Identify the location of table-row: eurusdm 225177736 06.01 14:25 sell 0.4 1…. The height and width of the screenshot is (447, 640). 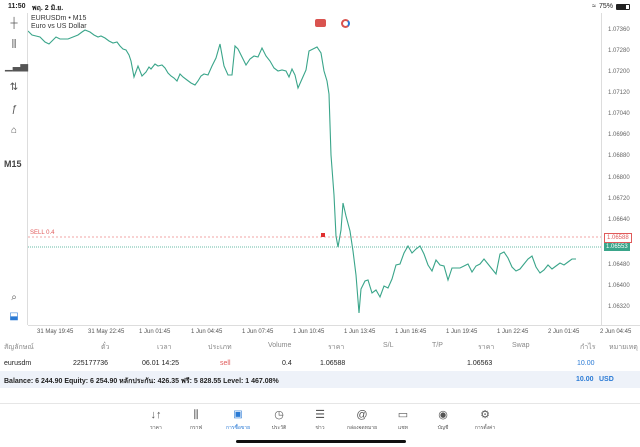
(320, 364).